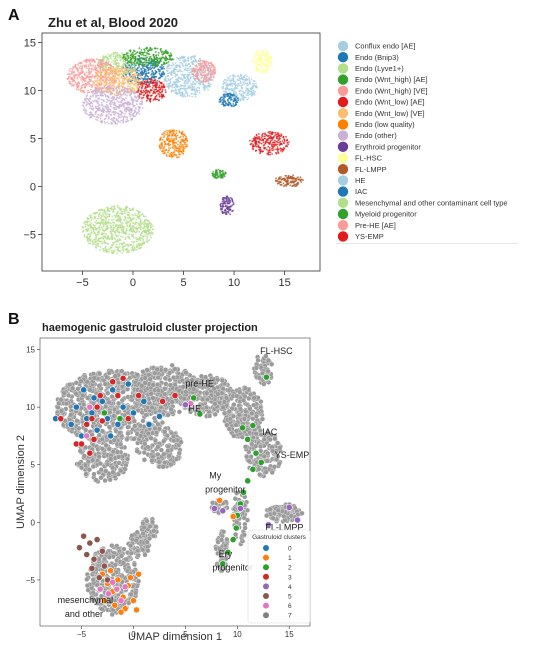 The height and width of the screenshot is (656, 538). I want to click on legend-label: IAC, so click(361, 191).